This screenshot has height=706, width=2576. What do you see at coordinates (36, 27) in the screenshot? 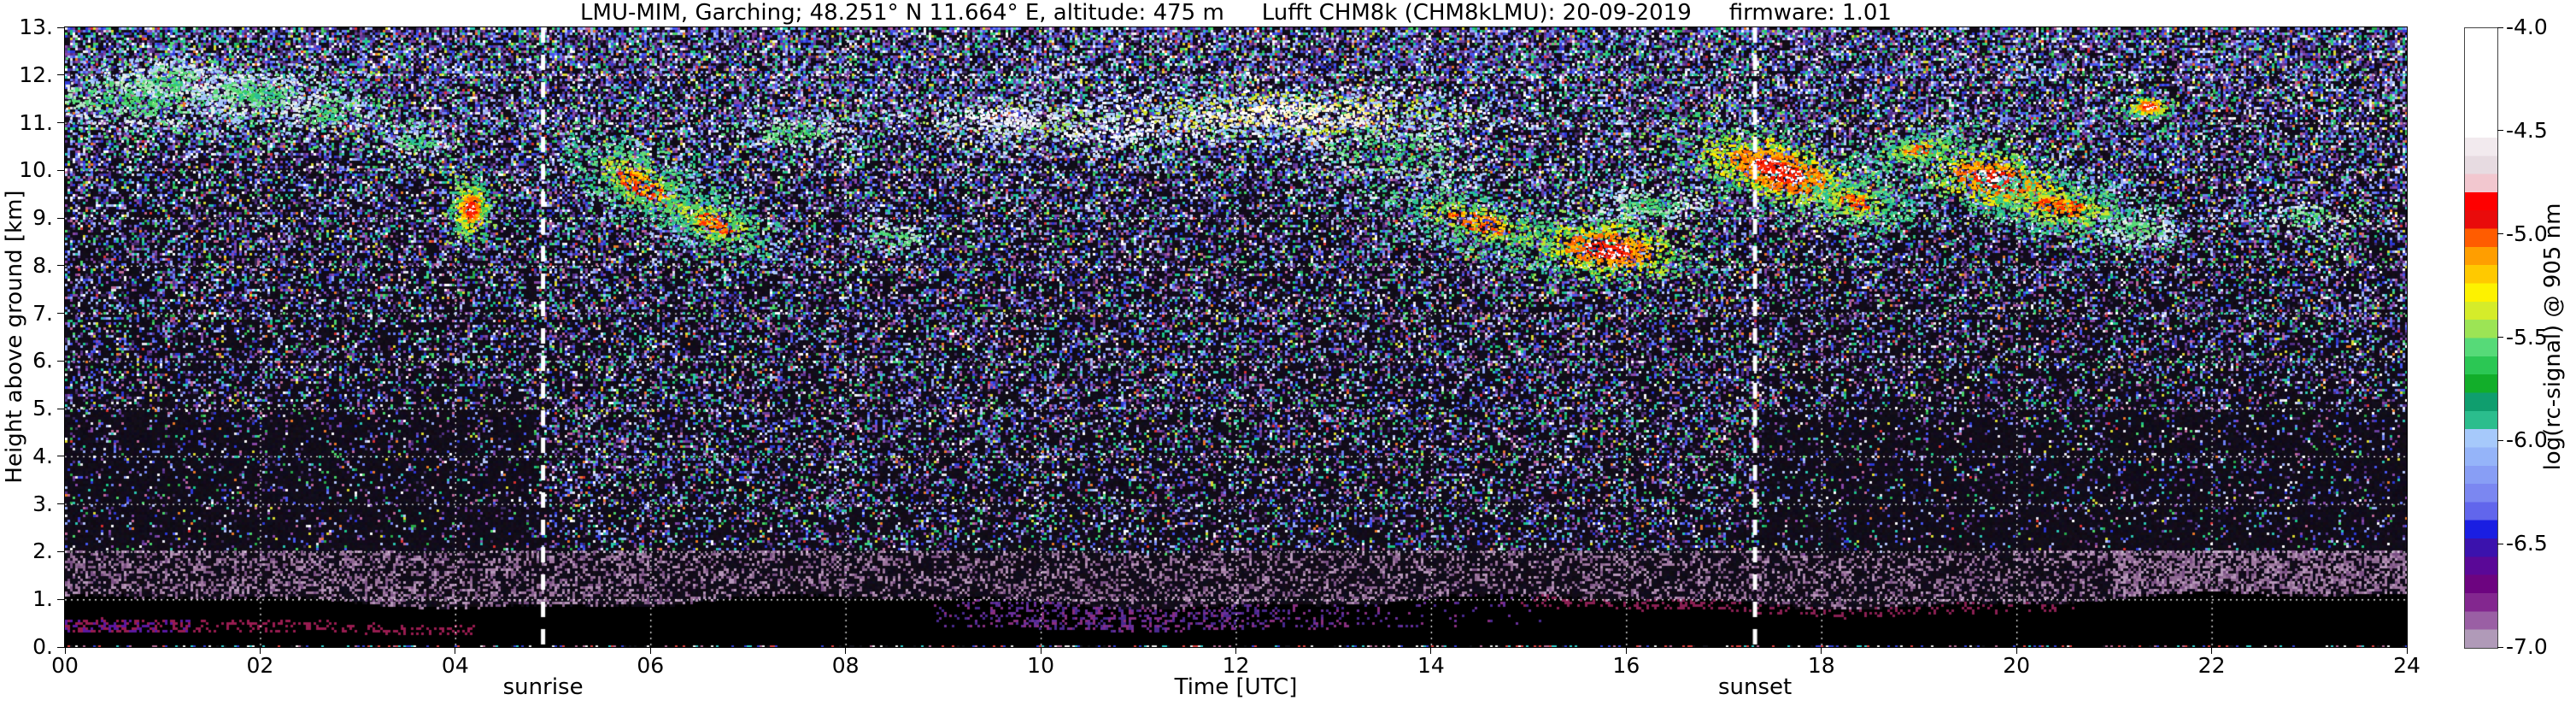
I see `y-tick-label: 13.` at bounding box center [36, 27].